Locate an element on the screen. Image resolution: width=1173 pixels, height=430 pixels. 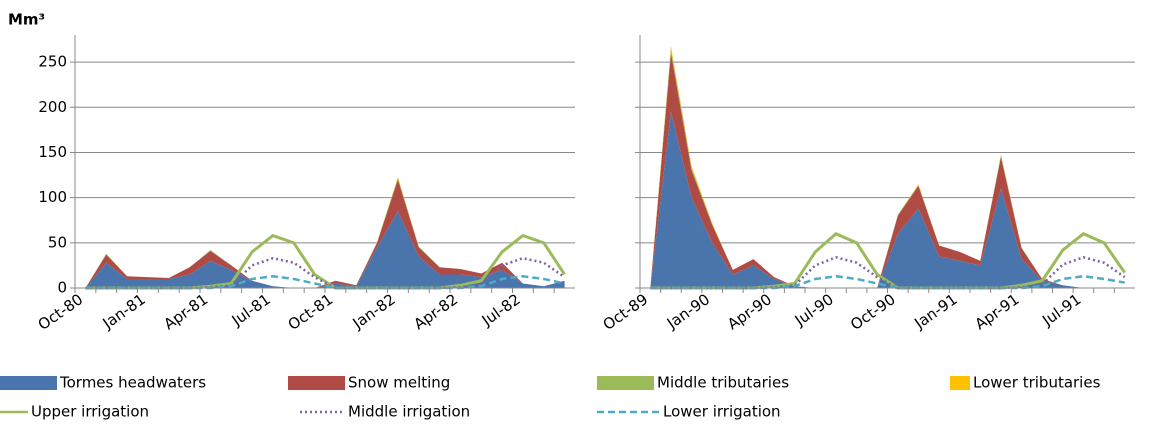
y-tick-label: 100 is located at coordinates (52, 197).